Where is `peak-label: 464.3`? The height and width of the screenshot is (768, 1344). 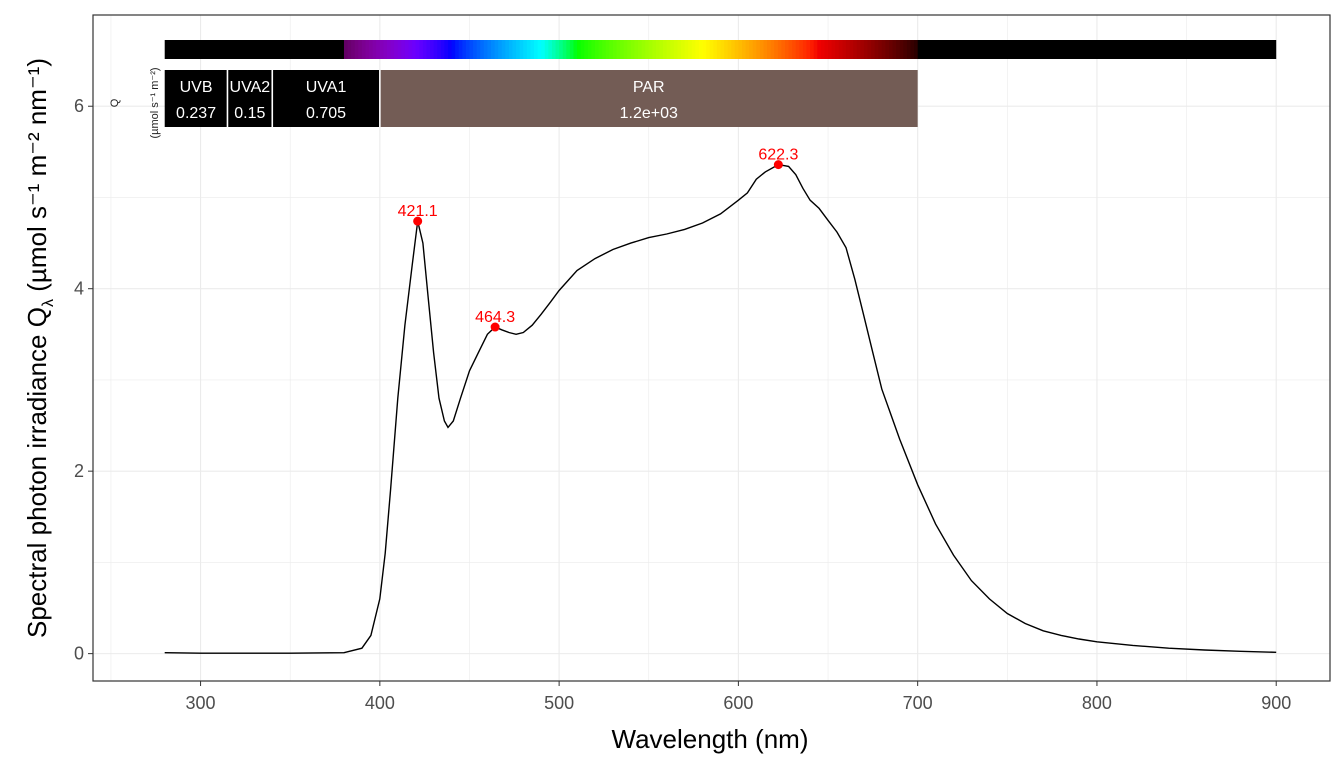
peak-label: 464.3 is located at coordinates (495, 317).